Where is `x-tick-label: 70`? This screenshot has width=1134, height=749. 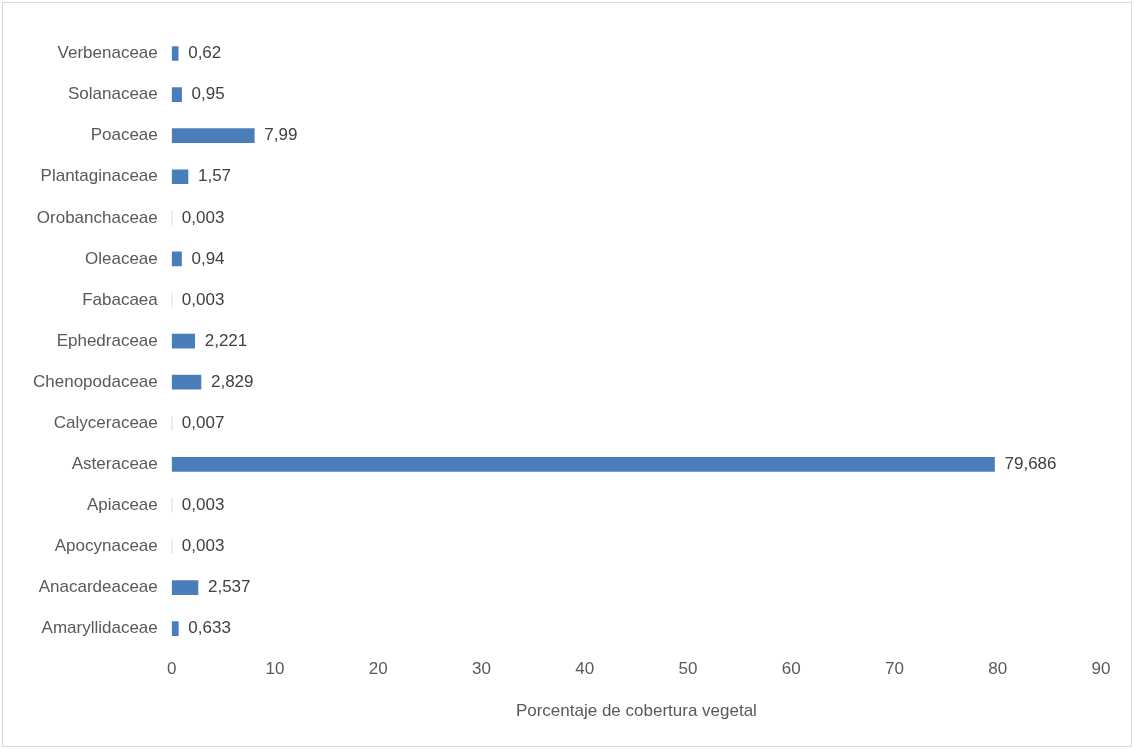
x-tick-label: 70 is located at coordinates (894, 669).